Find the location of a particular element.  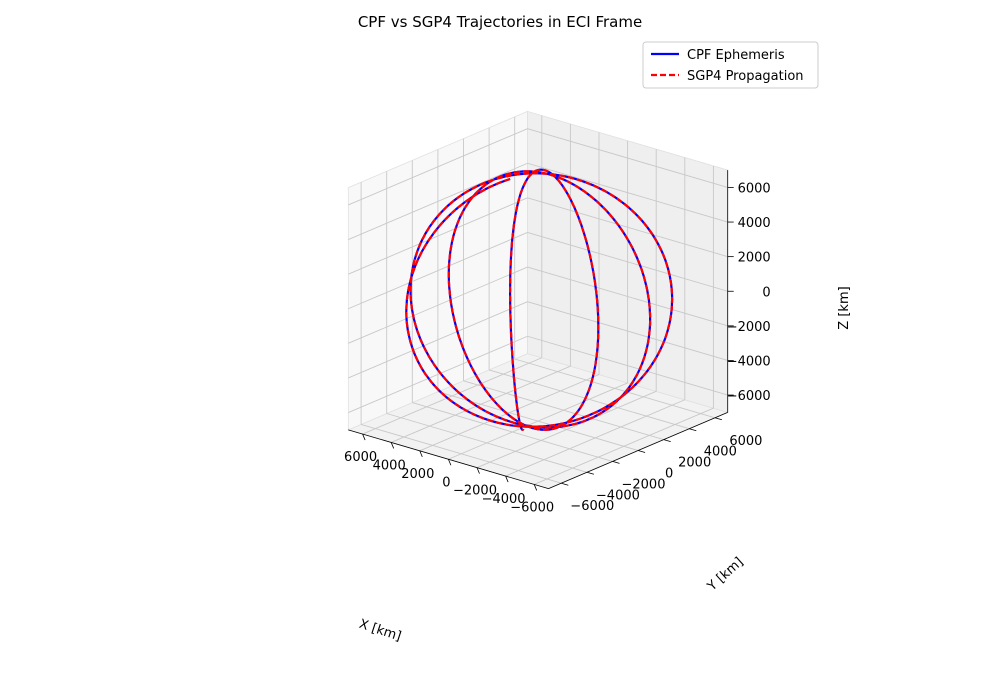

x-tick-label: 2000 is located at coordinates (417, 474).